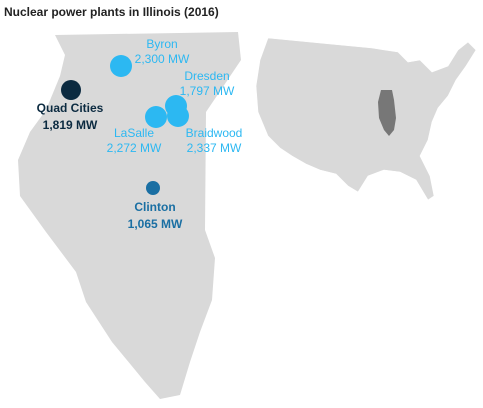 Image resolution: width=483 pixels, height=408 pixels. What do you see at coordinates (206, 76) in the screenshot?
I see `plant-name: Dresden` at bounding box center [206, 76].